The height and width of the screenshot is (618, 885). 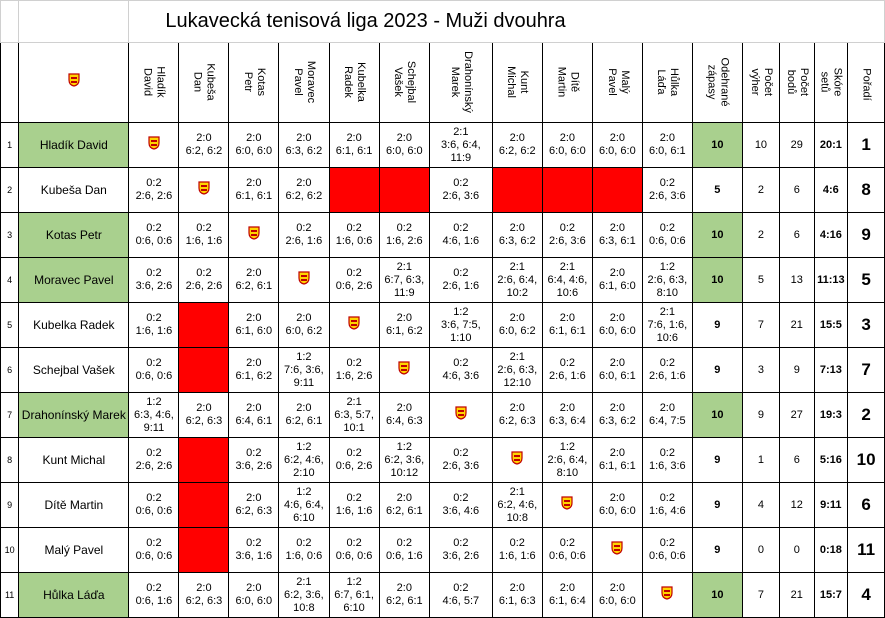 I want to click on set-score: 0:18, so click(x=831, y=550).